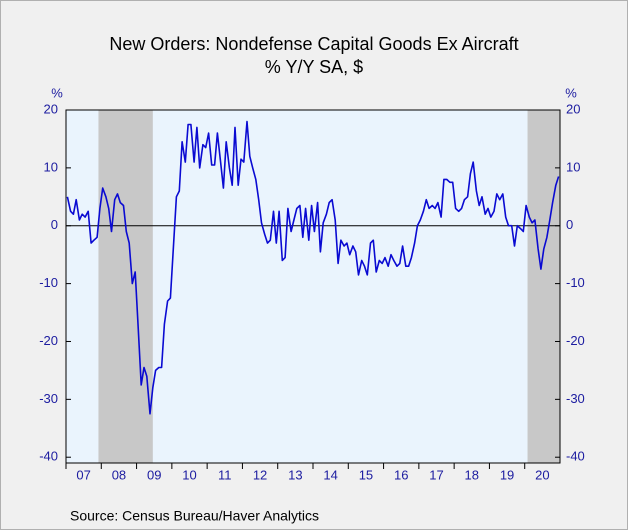  I want to click on y-tick-label: -30, so click(48, 398).